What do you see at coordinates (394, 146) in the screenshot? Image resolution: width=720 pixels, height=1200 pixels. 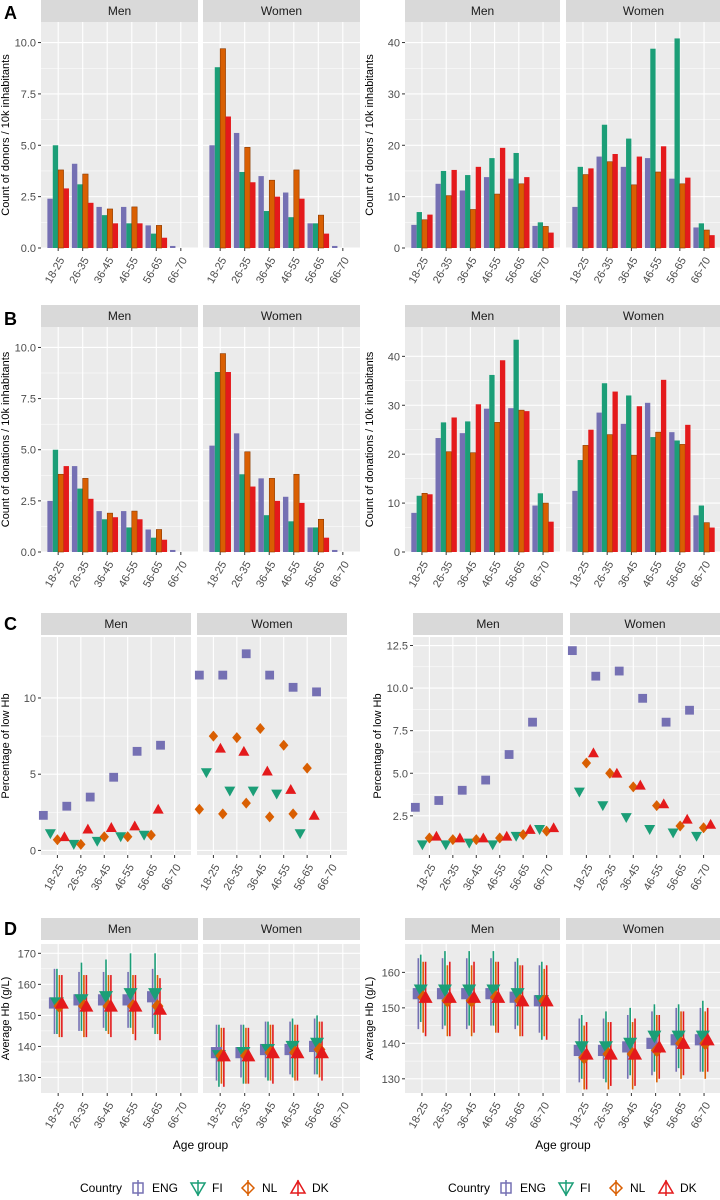 I see `y-tick-label: 20` at bounding box center [394, 146].